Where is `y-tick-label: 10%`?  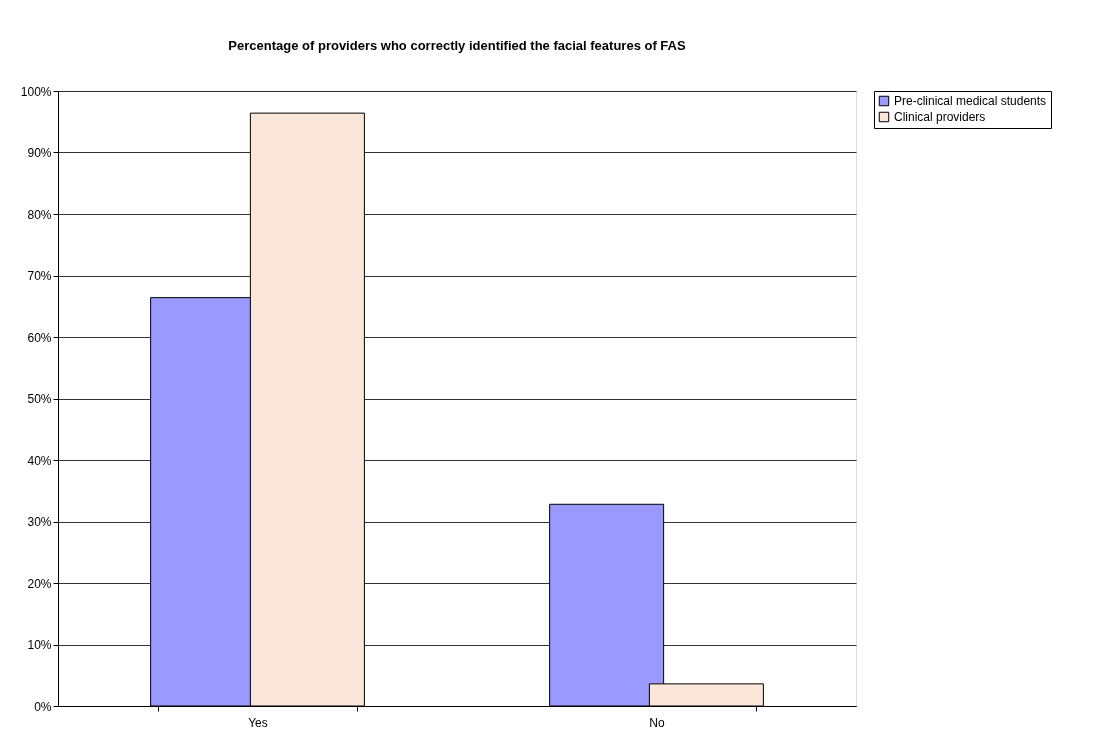
y-tick-label: 10% is located at coordinates (39, 645).